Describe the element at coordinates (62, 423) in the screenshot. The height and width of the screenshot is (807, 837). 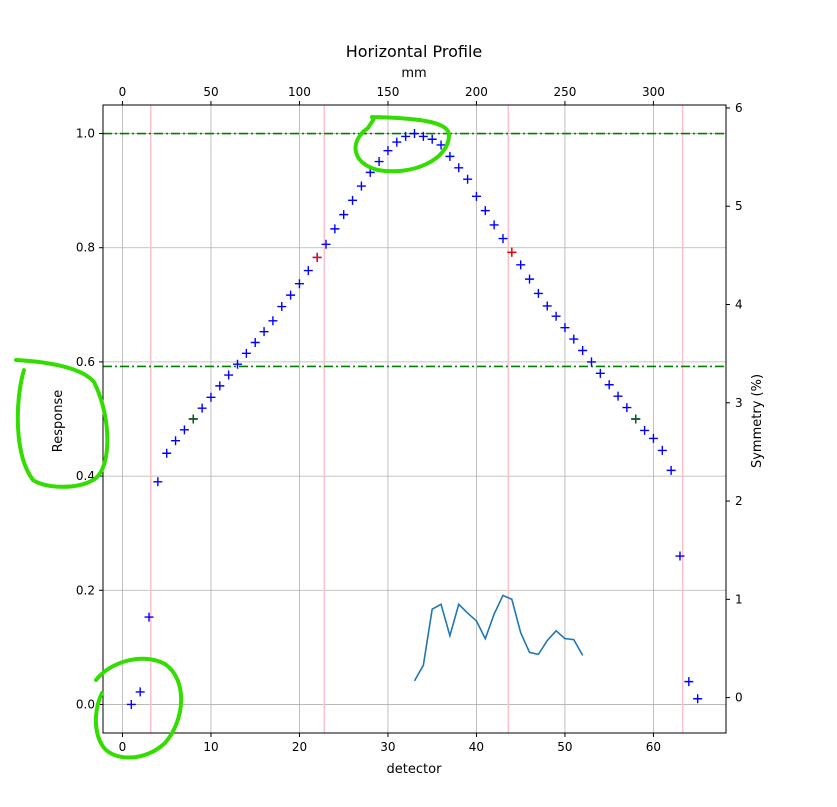
I see `ylabel-annotation-arc` at that location.